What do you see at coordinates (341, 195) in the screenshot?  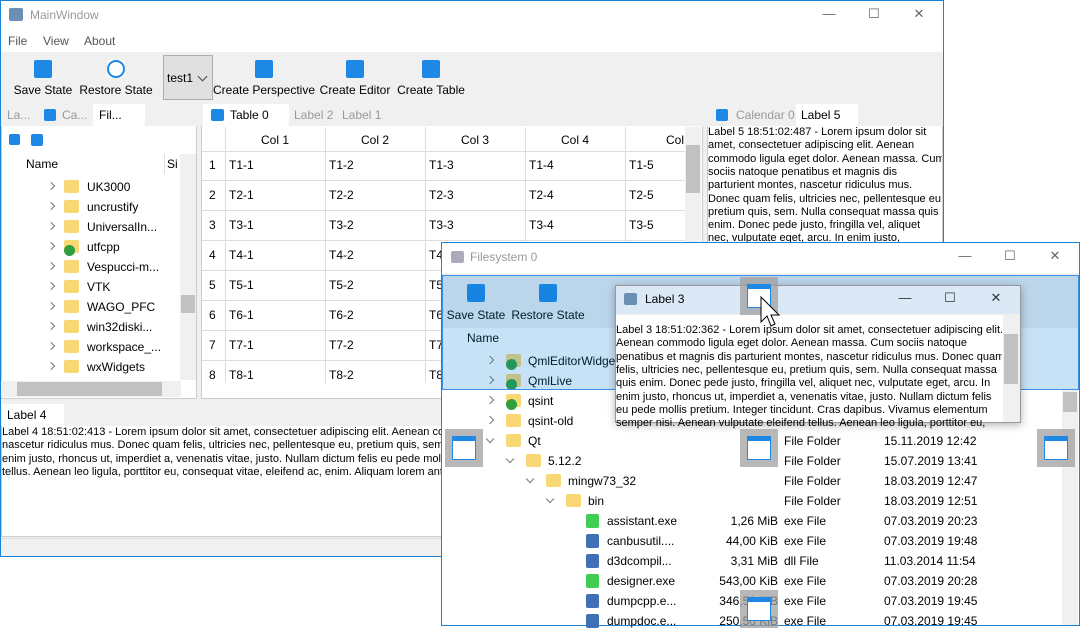 I see `table-cell: T2-2` at bounding box center [341, 195].